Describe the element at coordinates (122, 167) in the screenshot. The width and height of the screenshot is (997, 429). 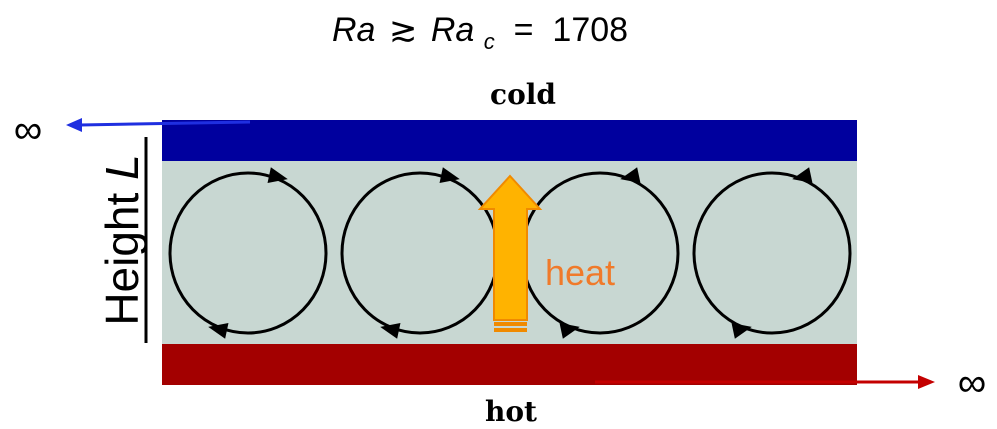
I see `height-label-var: L` at that location.